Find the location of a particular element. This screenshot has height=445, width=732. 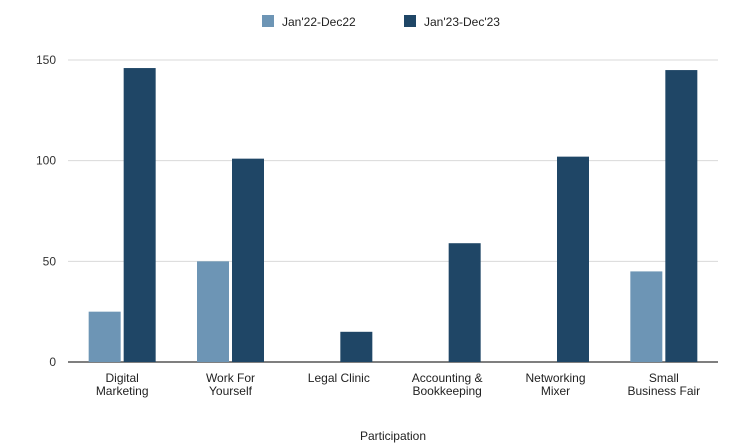

x-tick-label: Legal Clinic is located at coordinates (339, 378).